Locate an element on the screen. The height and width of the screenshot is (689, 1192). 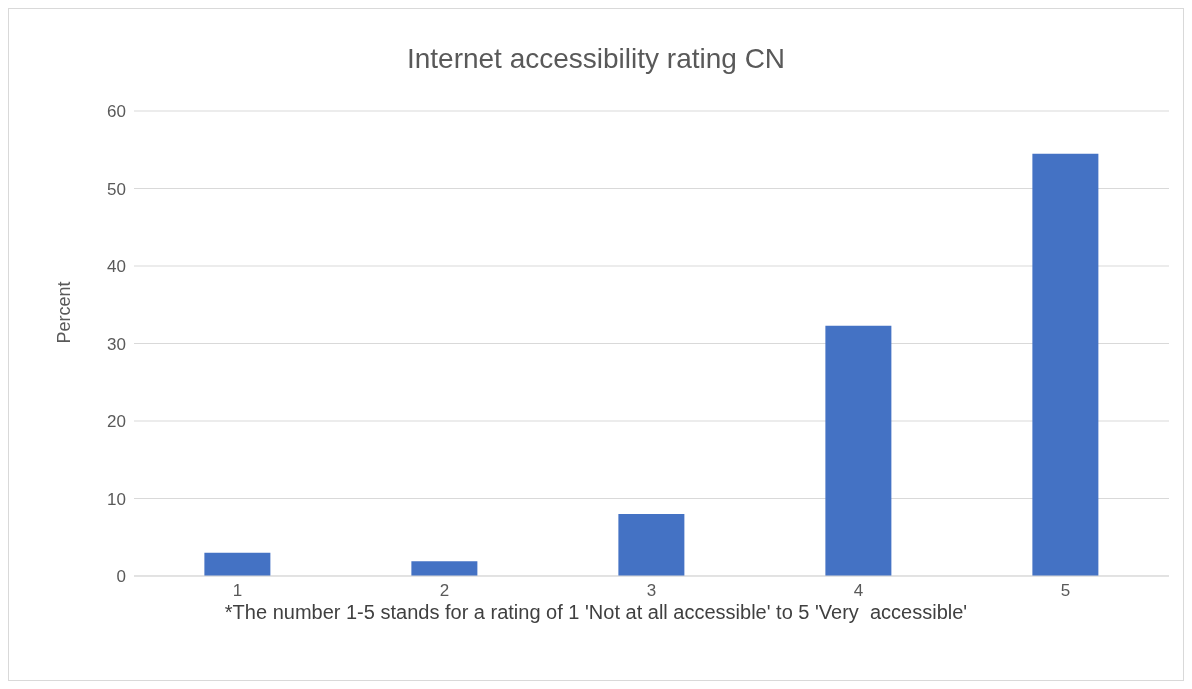
y-tick-label: 60 is located at coordinates (116, 112).